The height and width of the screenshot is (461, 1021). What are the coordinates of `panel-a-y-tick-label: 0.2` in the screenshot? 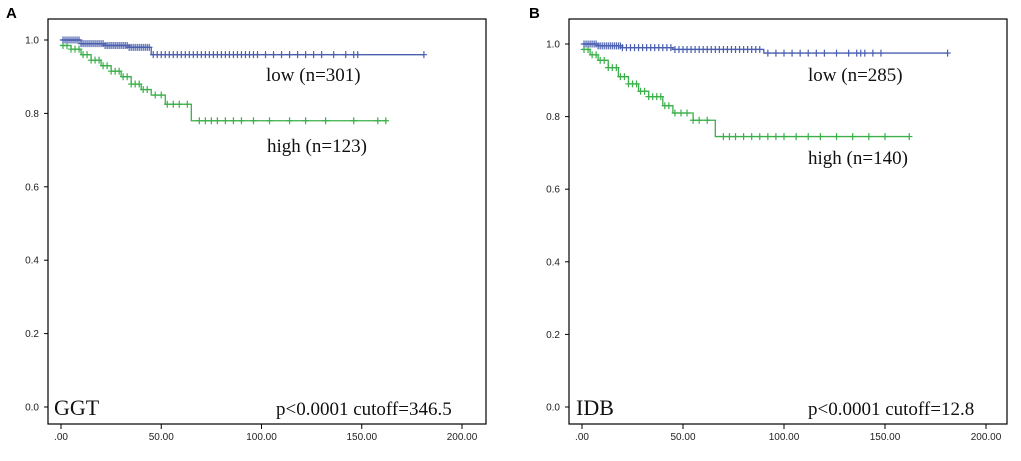 It's located at (32, 334).